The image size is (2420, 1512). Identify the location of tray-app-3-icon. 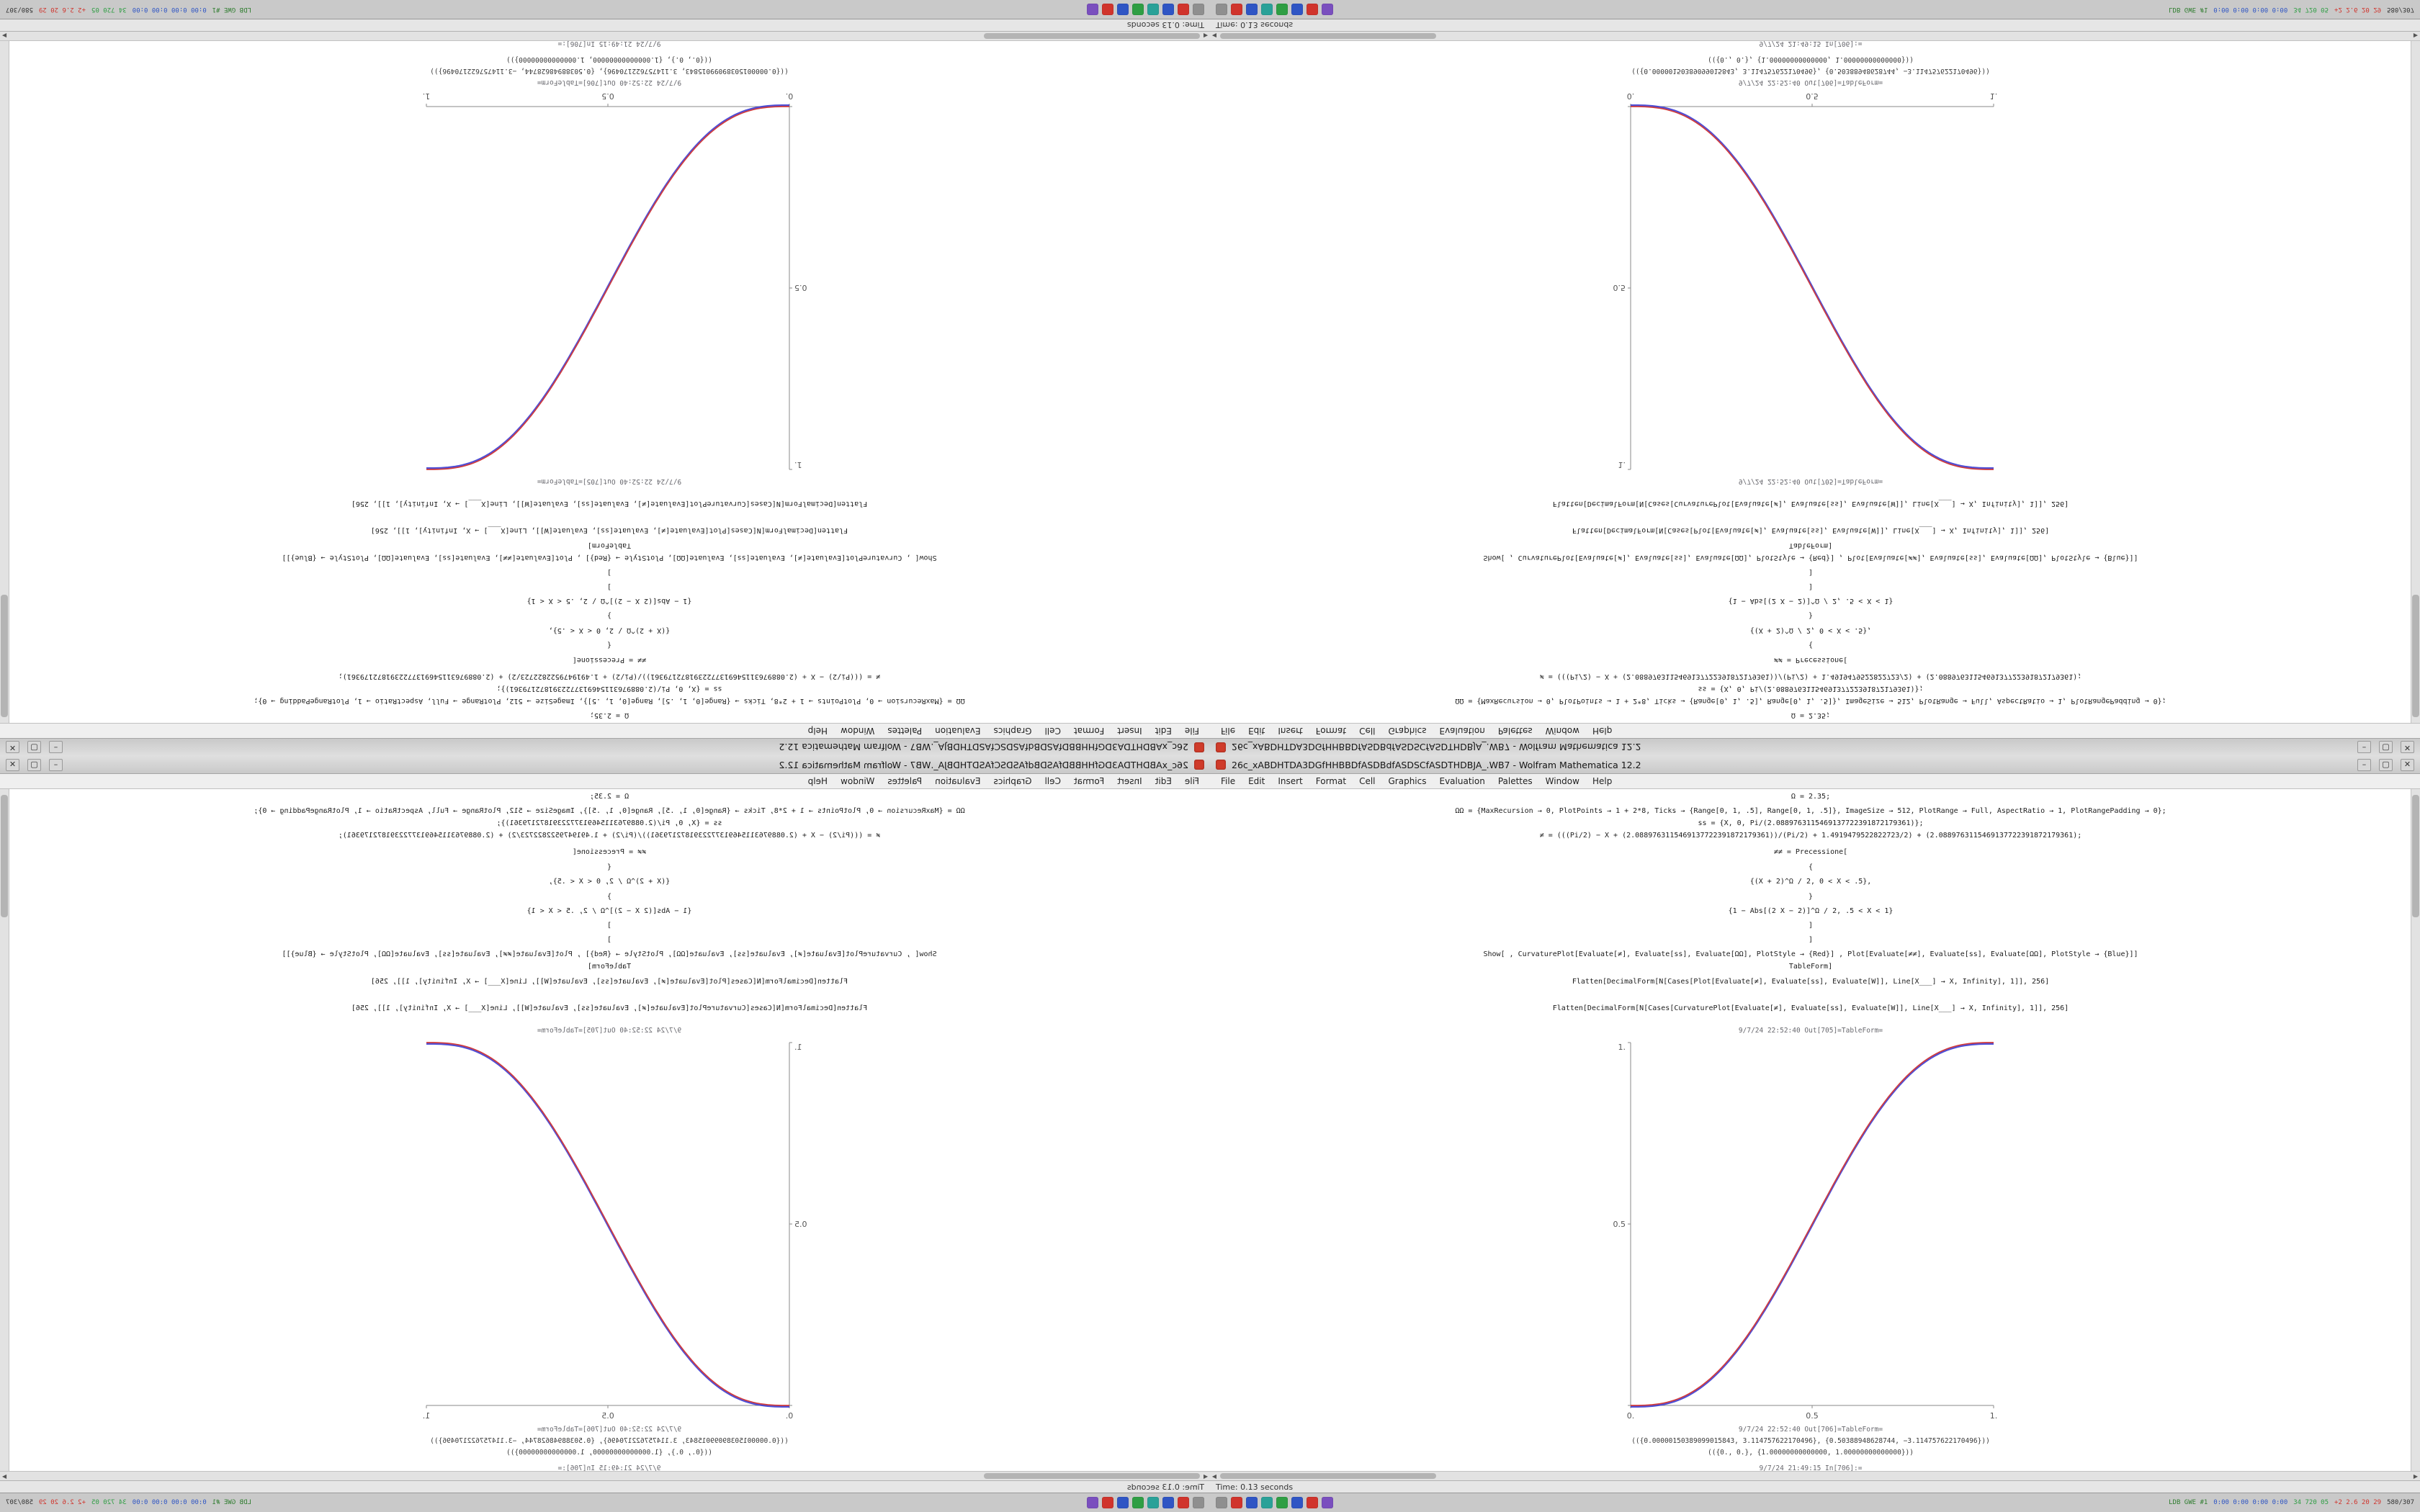
(1168, 9).